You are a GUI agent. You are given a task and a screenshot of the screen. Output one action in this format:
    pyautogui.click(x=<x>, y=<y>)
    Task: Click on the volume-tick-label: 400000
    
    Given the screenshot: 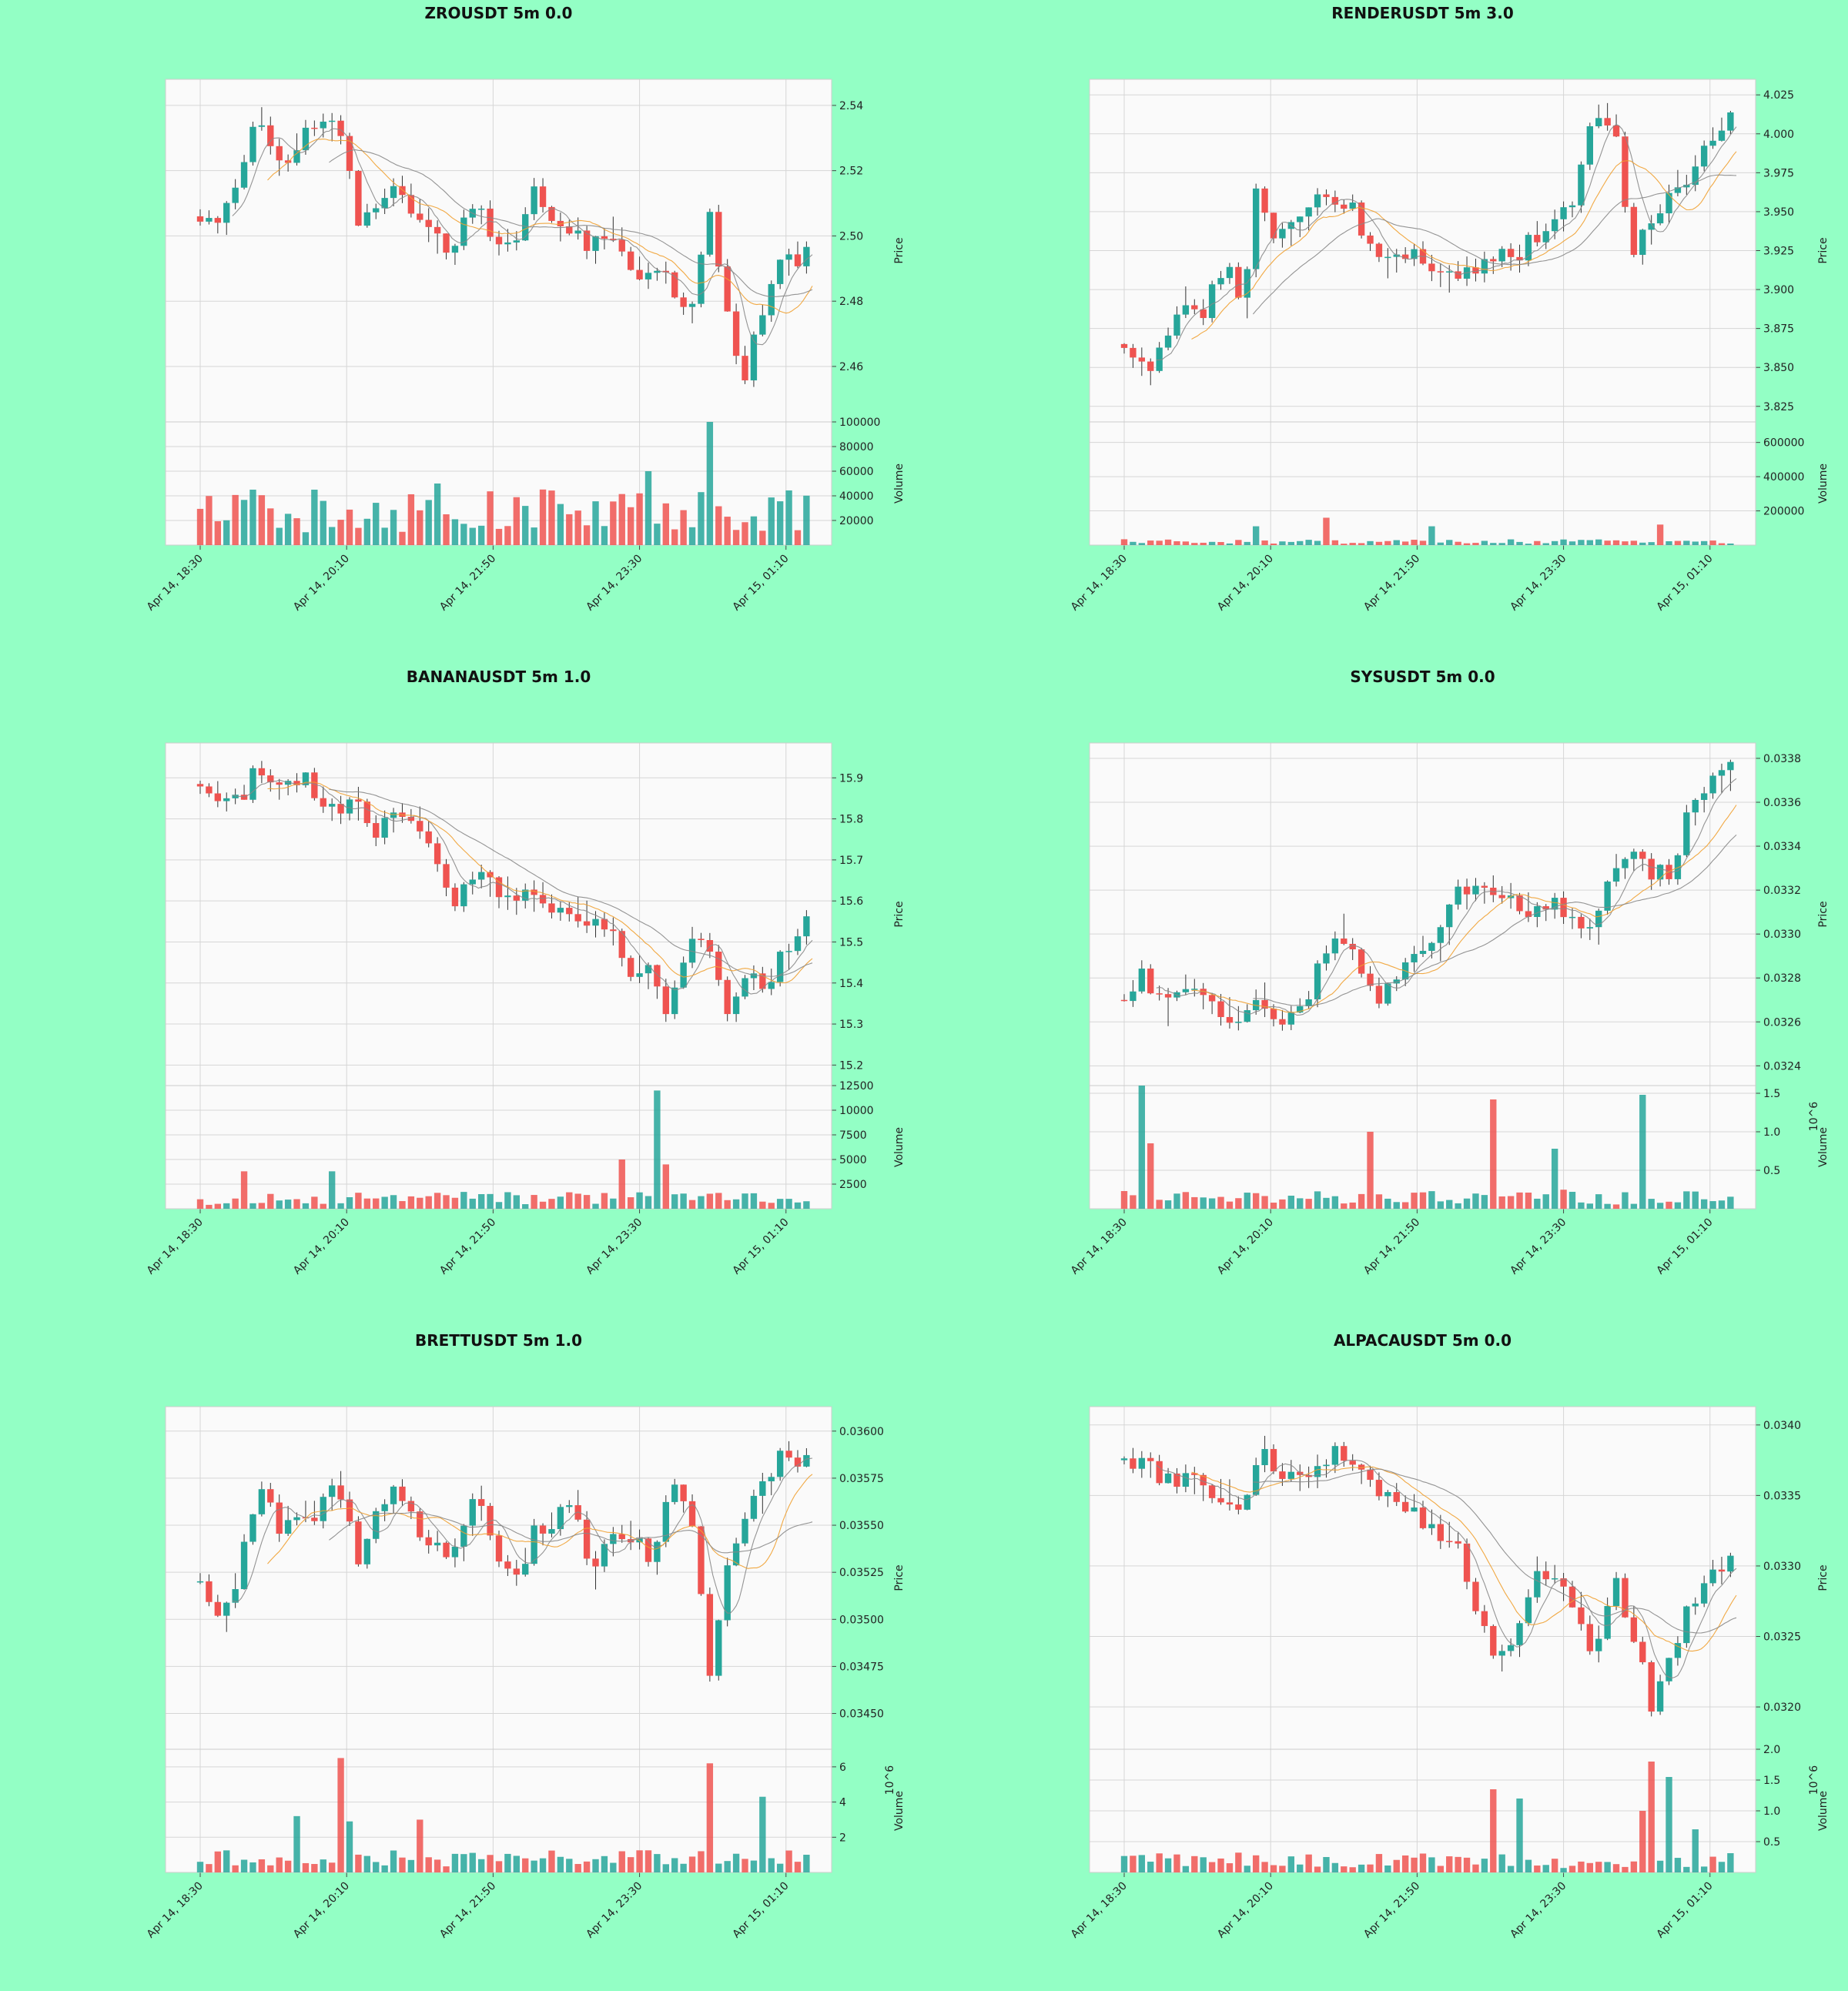 What is the action you would take?
    pyautogui.click(x=1784, y=477)
    